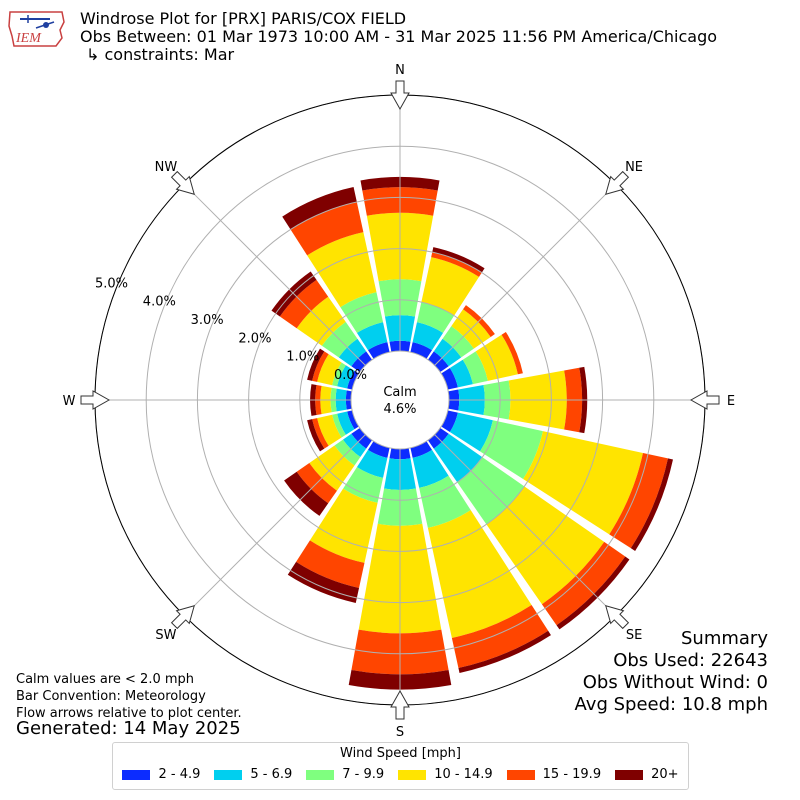  Describe the element at coordinates (400, 70) in the screenshot. I see `compass-label-N: N` at that location.